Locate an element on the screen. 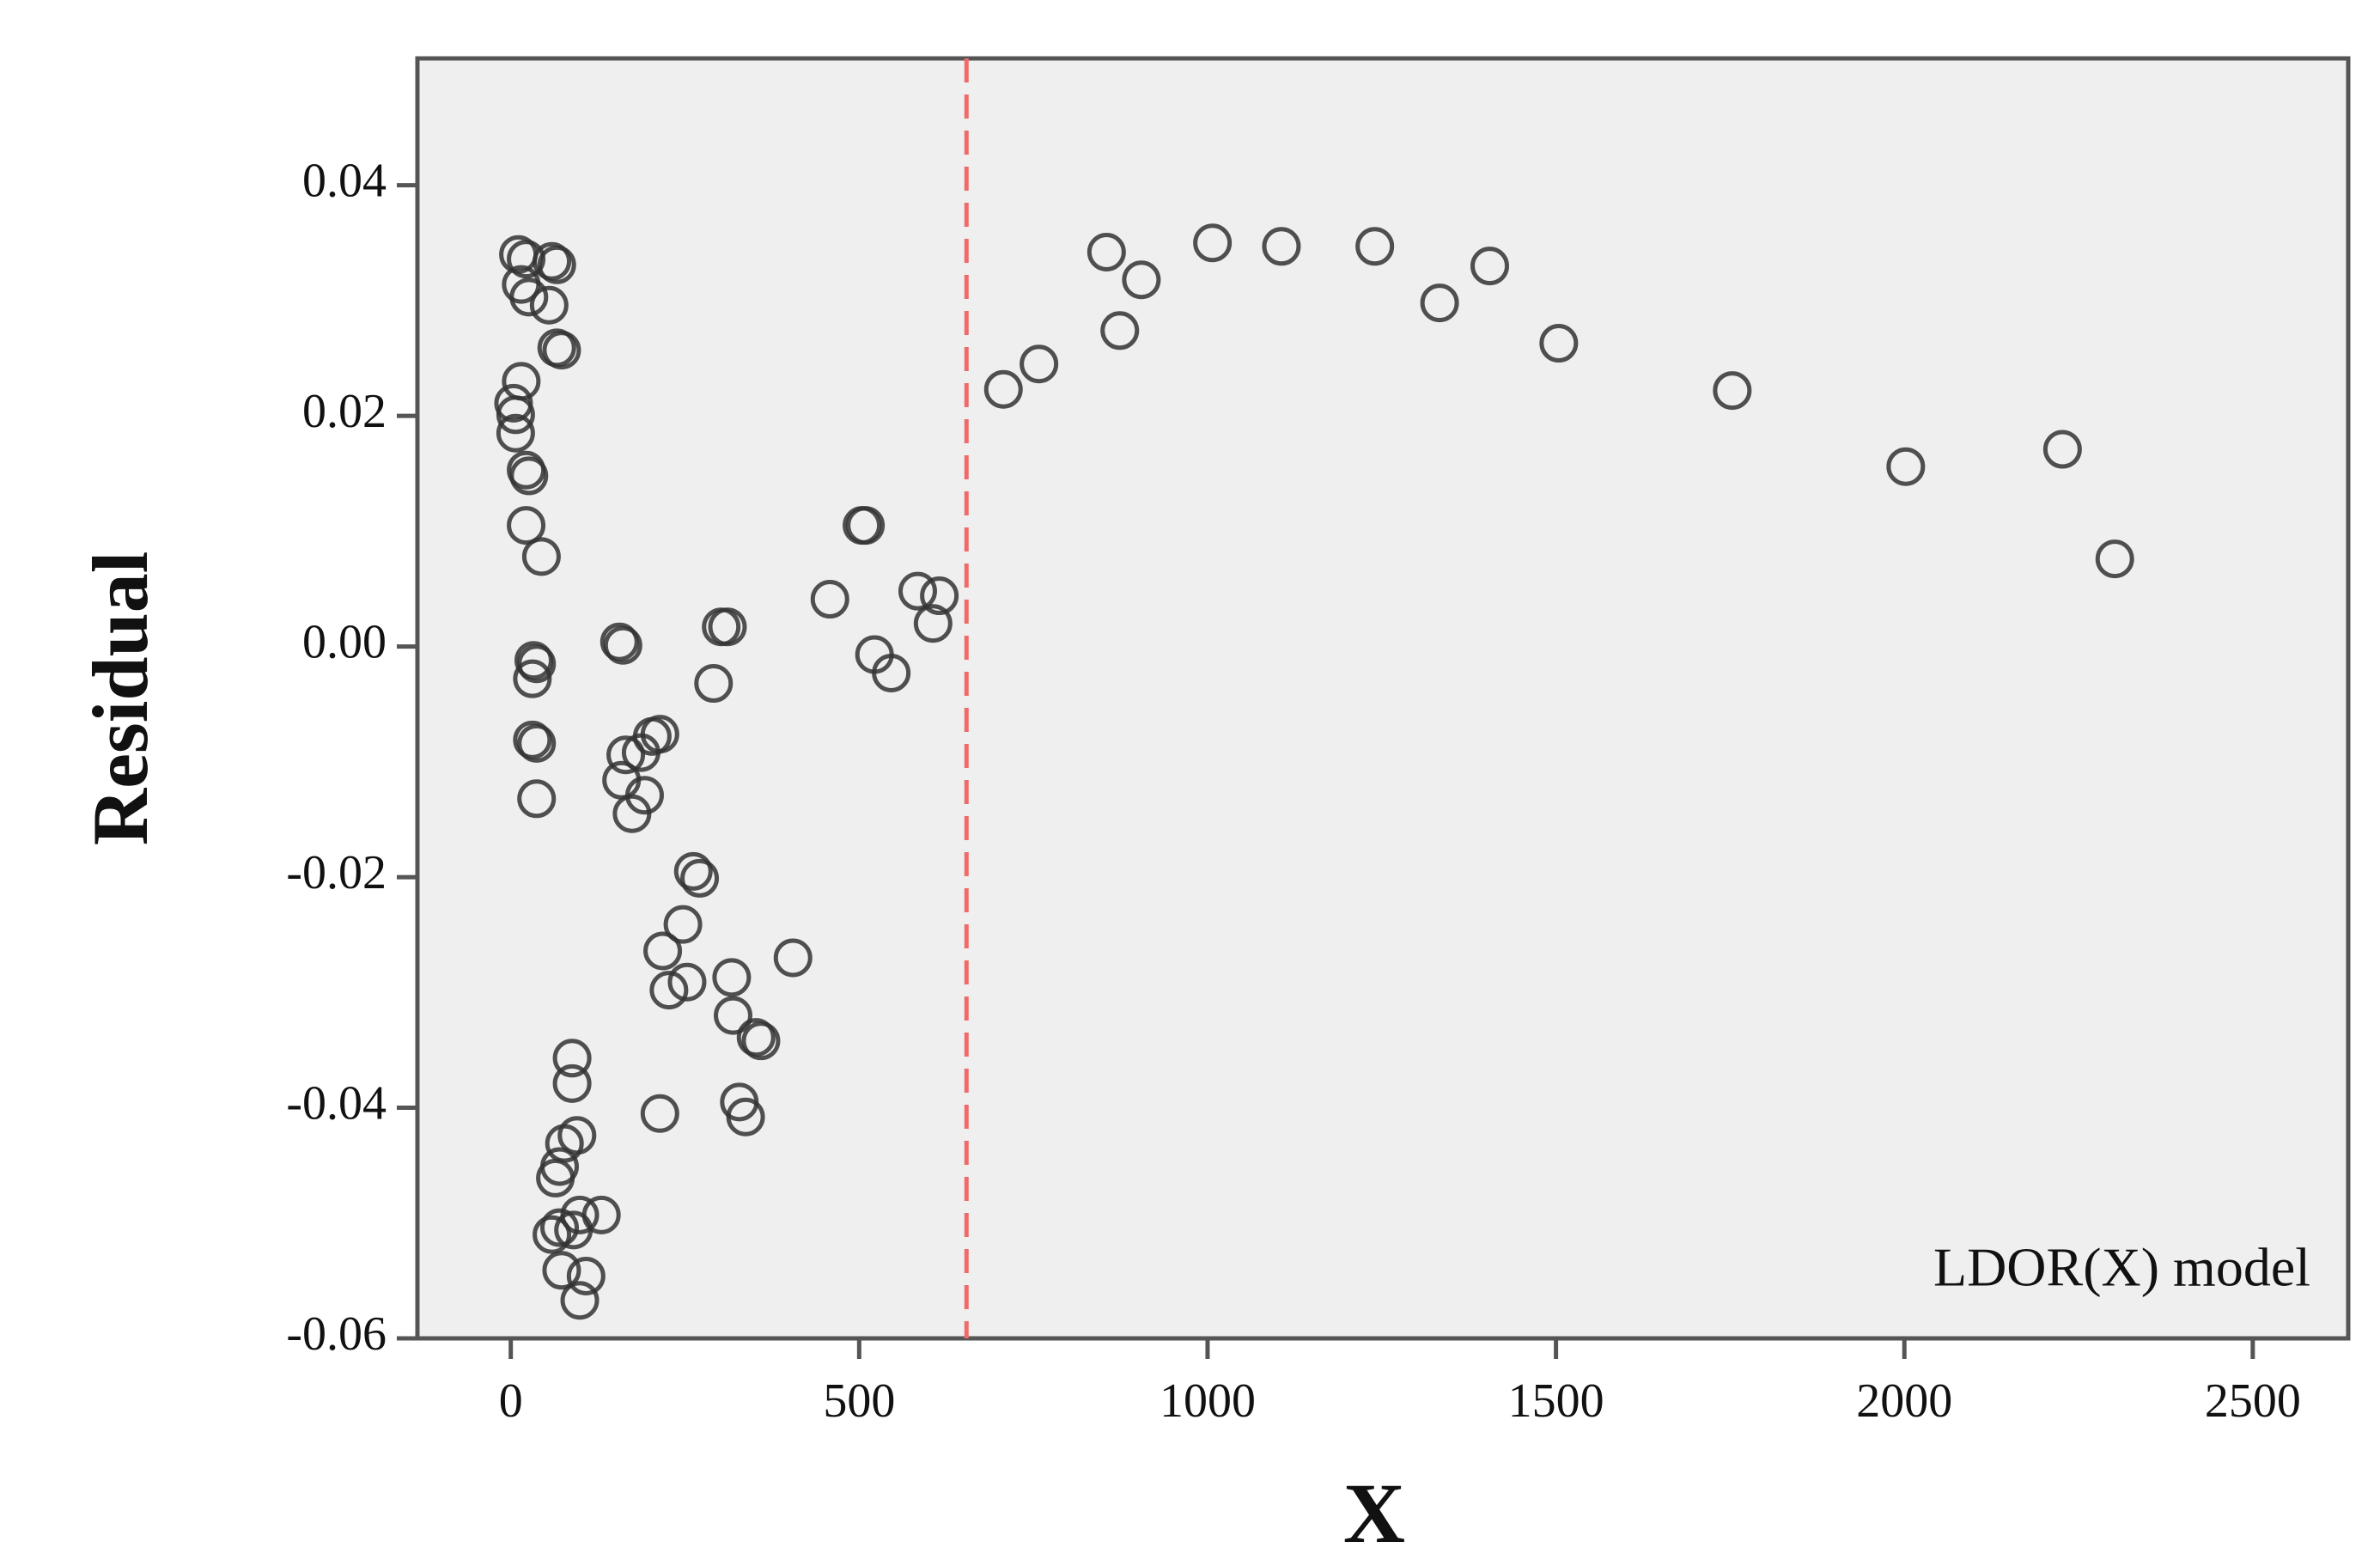  y-tick-label: 0.00 is located at coordinates (345, 641).